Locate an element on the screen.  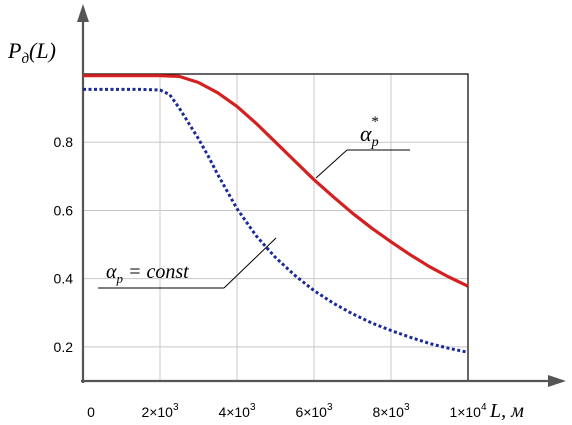
series-label-alpha-star-sup: * is located at coordinates (375, 122).